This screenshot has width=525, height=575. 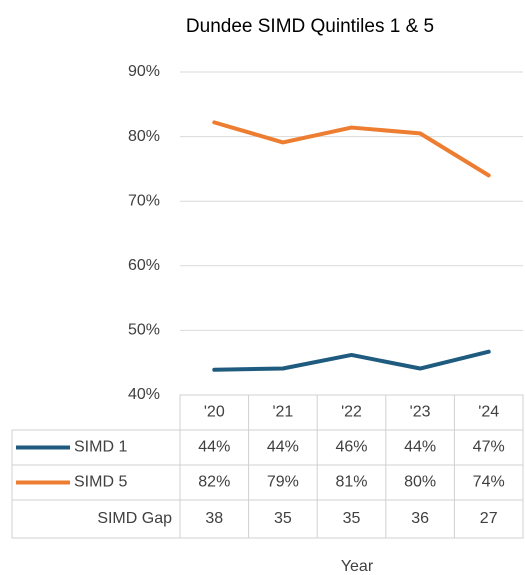 I want to click on y-tick-label: 60%, so click(x=144, y=265).